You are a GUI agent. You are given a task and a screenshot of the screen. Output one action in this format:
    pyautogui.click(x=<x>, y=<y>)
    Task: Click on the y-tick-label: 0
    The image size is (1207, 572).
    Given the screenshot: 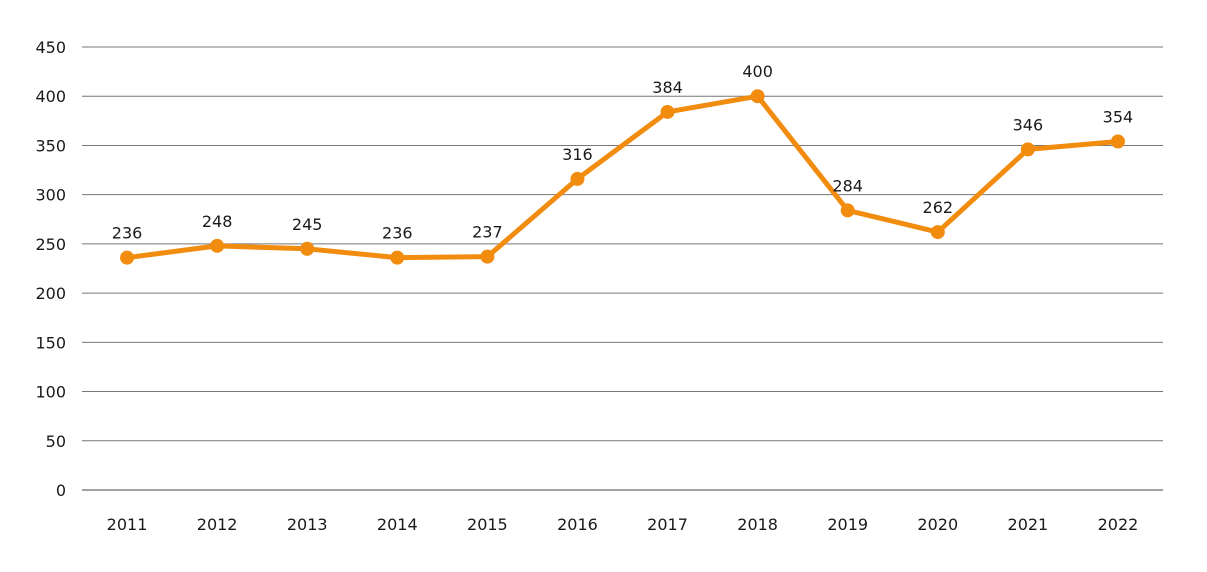 What is the action you would take?
    pyautogui.click(x=61, y=490)
    